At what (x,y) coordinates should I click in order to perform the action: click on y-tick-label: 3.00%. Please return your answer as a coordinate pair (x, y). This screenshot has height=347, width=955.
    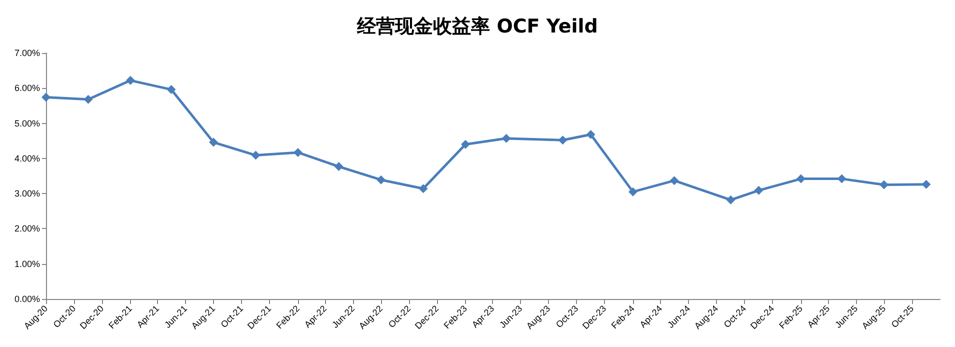
    Looking at the image, I should click on (27, 193).